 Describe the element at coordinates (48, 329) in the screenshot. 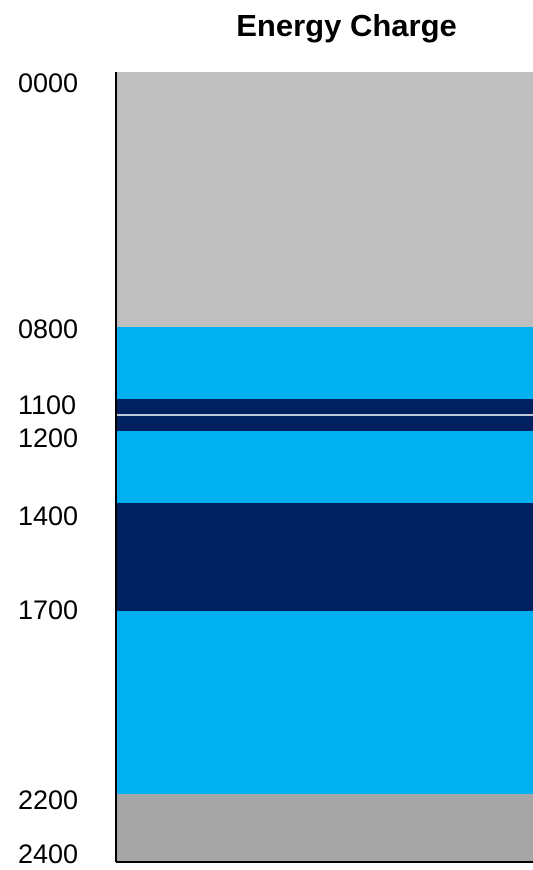

I see `tick-label-0800: 0800` at that location.